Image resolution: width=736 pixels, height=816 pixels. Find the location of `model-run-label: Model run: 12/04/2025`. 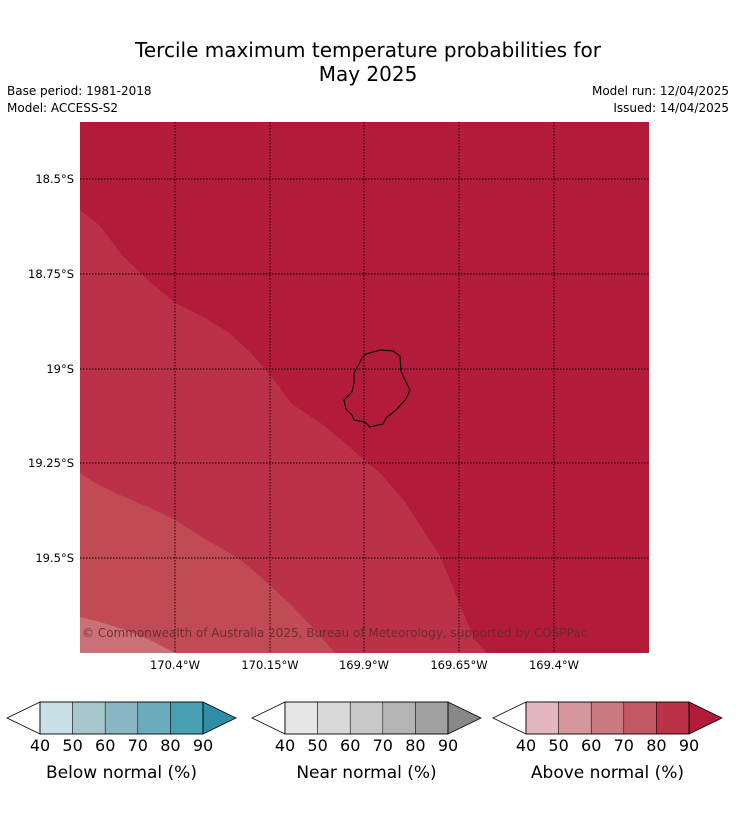

model-run-label: Model run: 12/04/2025 is located at coordinates (660, 91).